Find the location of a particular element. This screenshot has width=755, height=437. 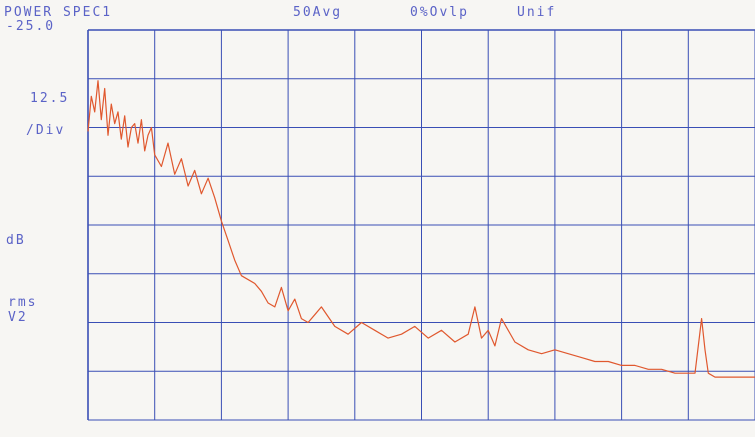

y-scale-value: 12.5 is located at coordinates (50, 98).